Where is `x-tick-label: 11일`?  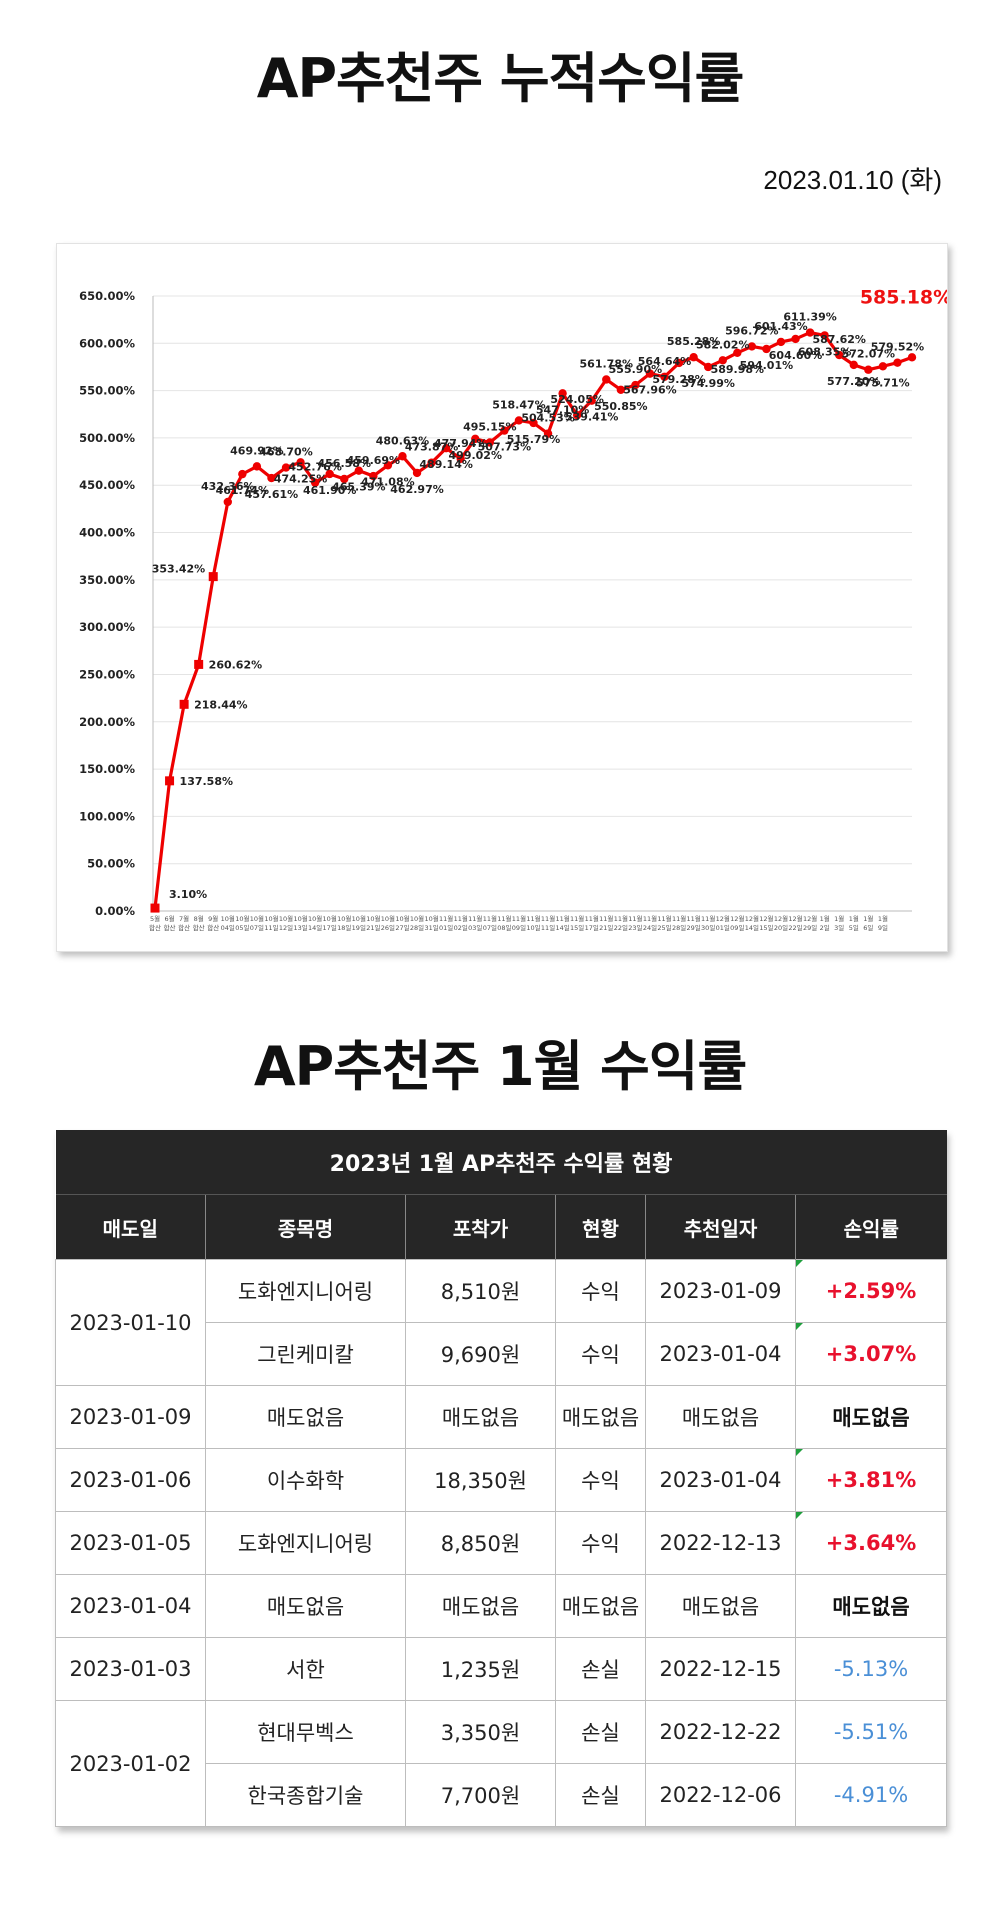
x-tick-label: 11일 is located at coordinates (548, 927).